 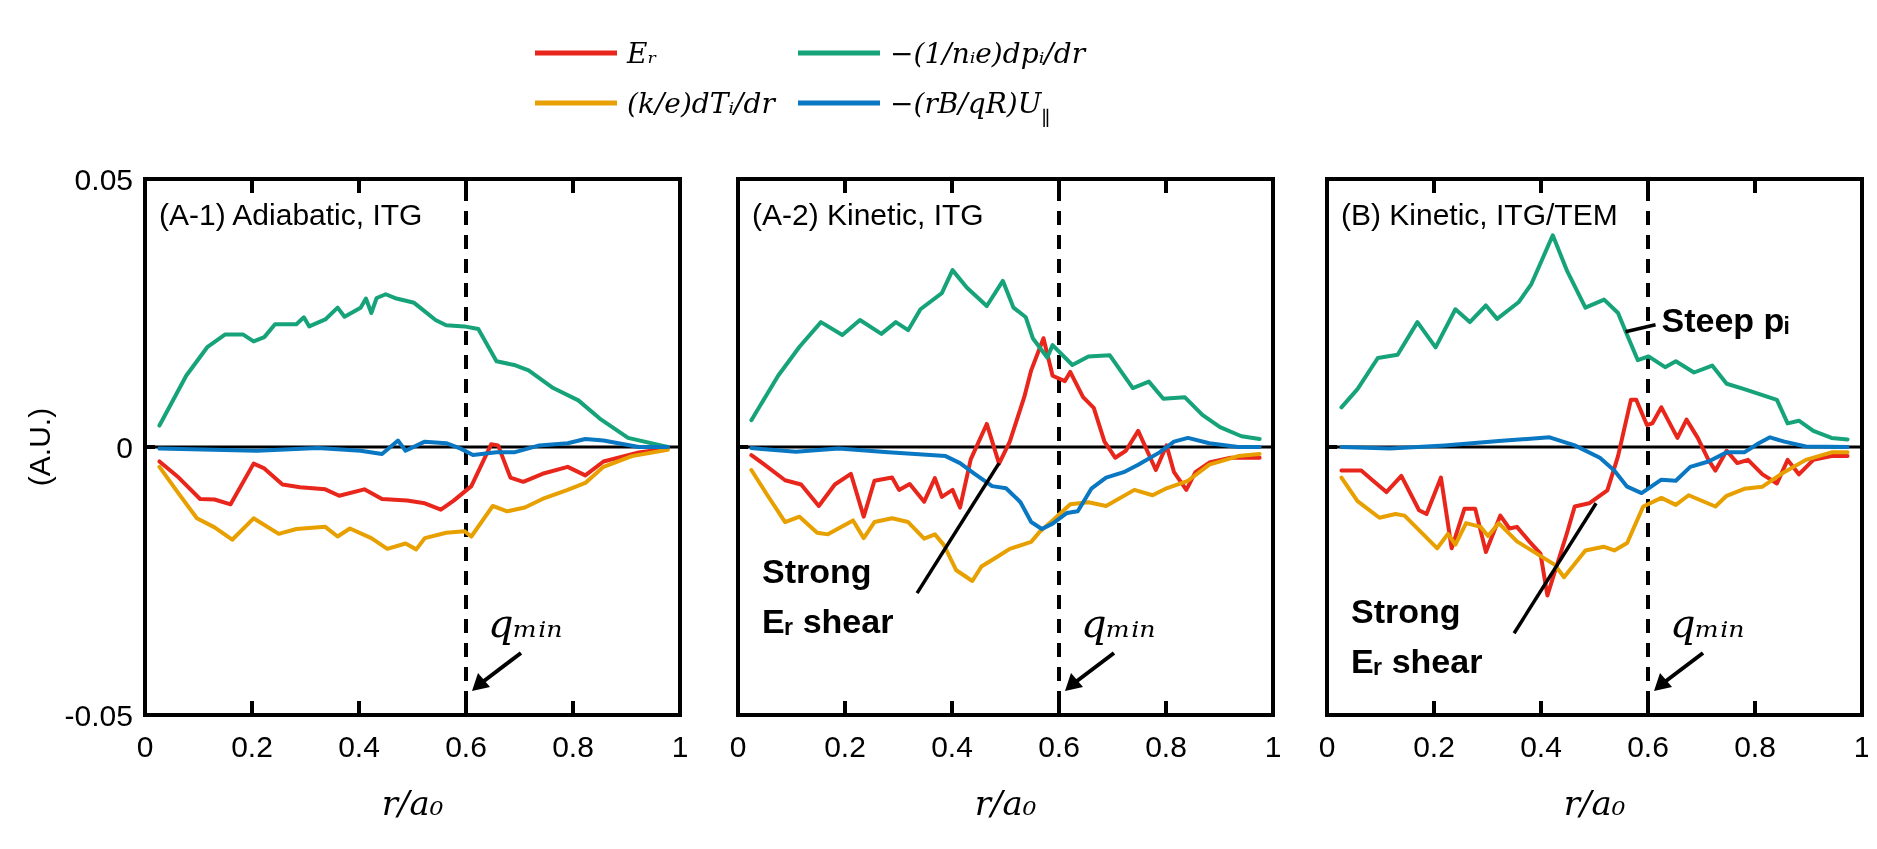 I want to click on legend-label: −(1/nᵢe)dpᵢ/dr, so click(x=988, y=53).